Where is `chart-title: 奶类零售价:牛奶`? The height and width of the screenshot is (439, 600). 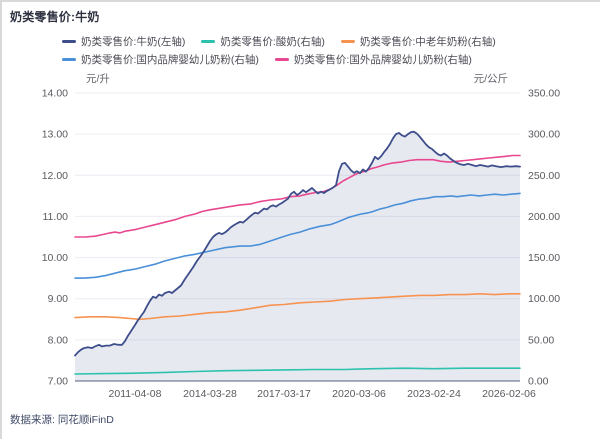
chart-title: 奶类零售价:牛奶 is located at coordinates (55, 17).